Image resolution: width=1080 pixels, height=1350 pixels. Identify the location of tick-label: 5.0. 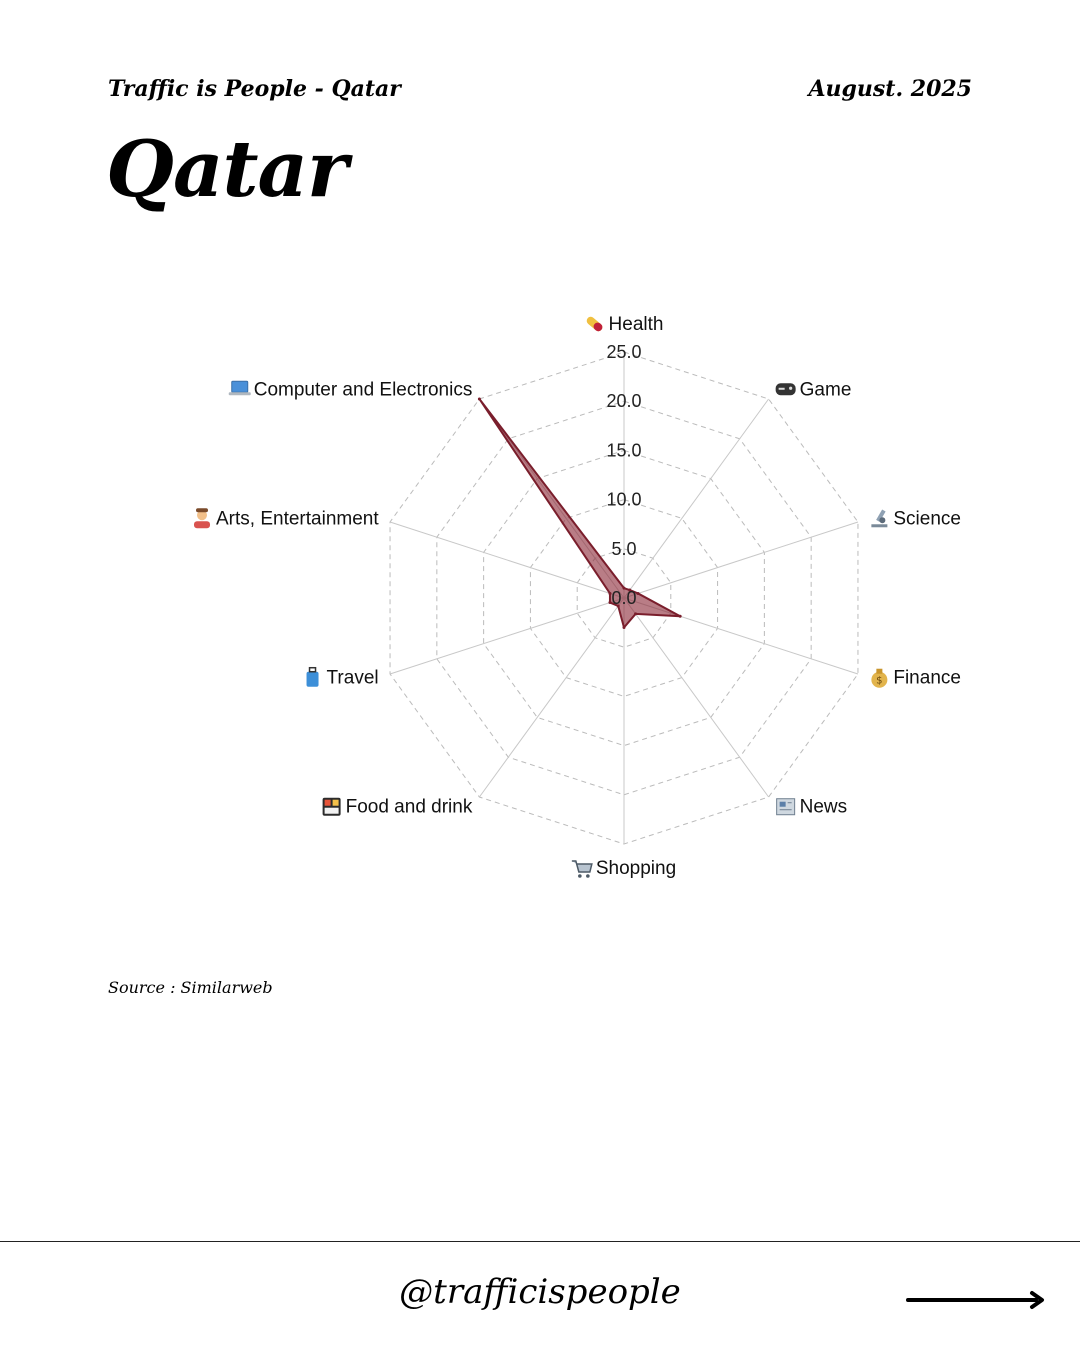
(623, 549).